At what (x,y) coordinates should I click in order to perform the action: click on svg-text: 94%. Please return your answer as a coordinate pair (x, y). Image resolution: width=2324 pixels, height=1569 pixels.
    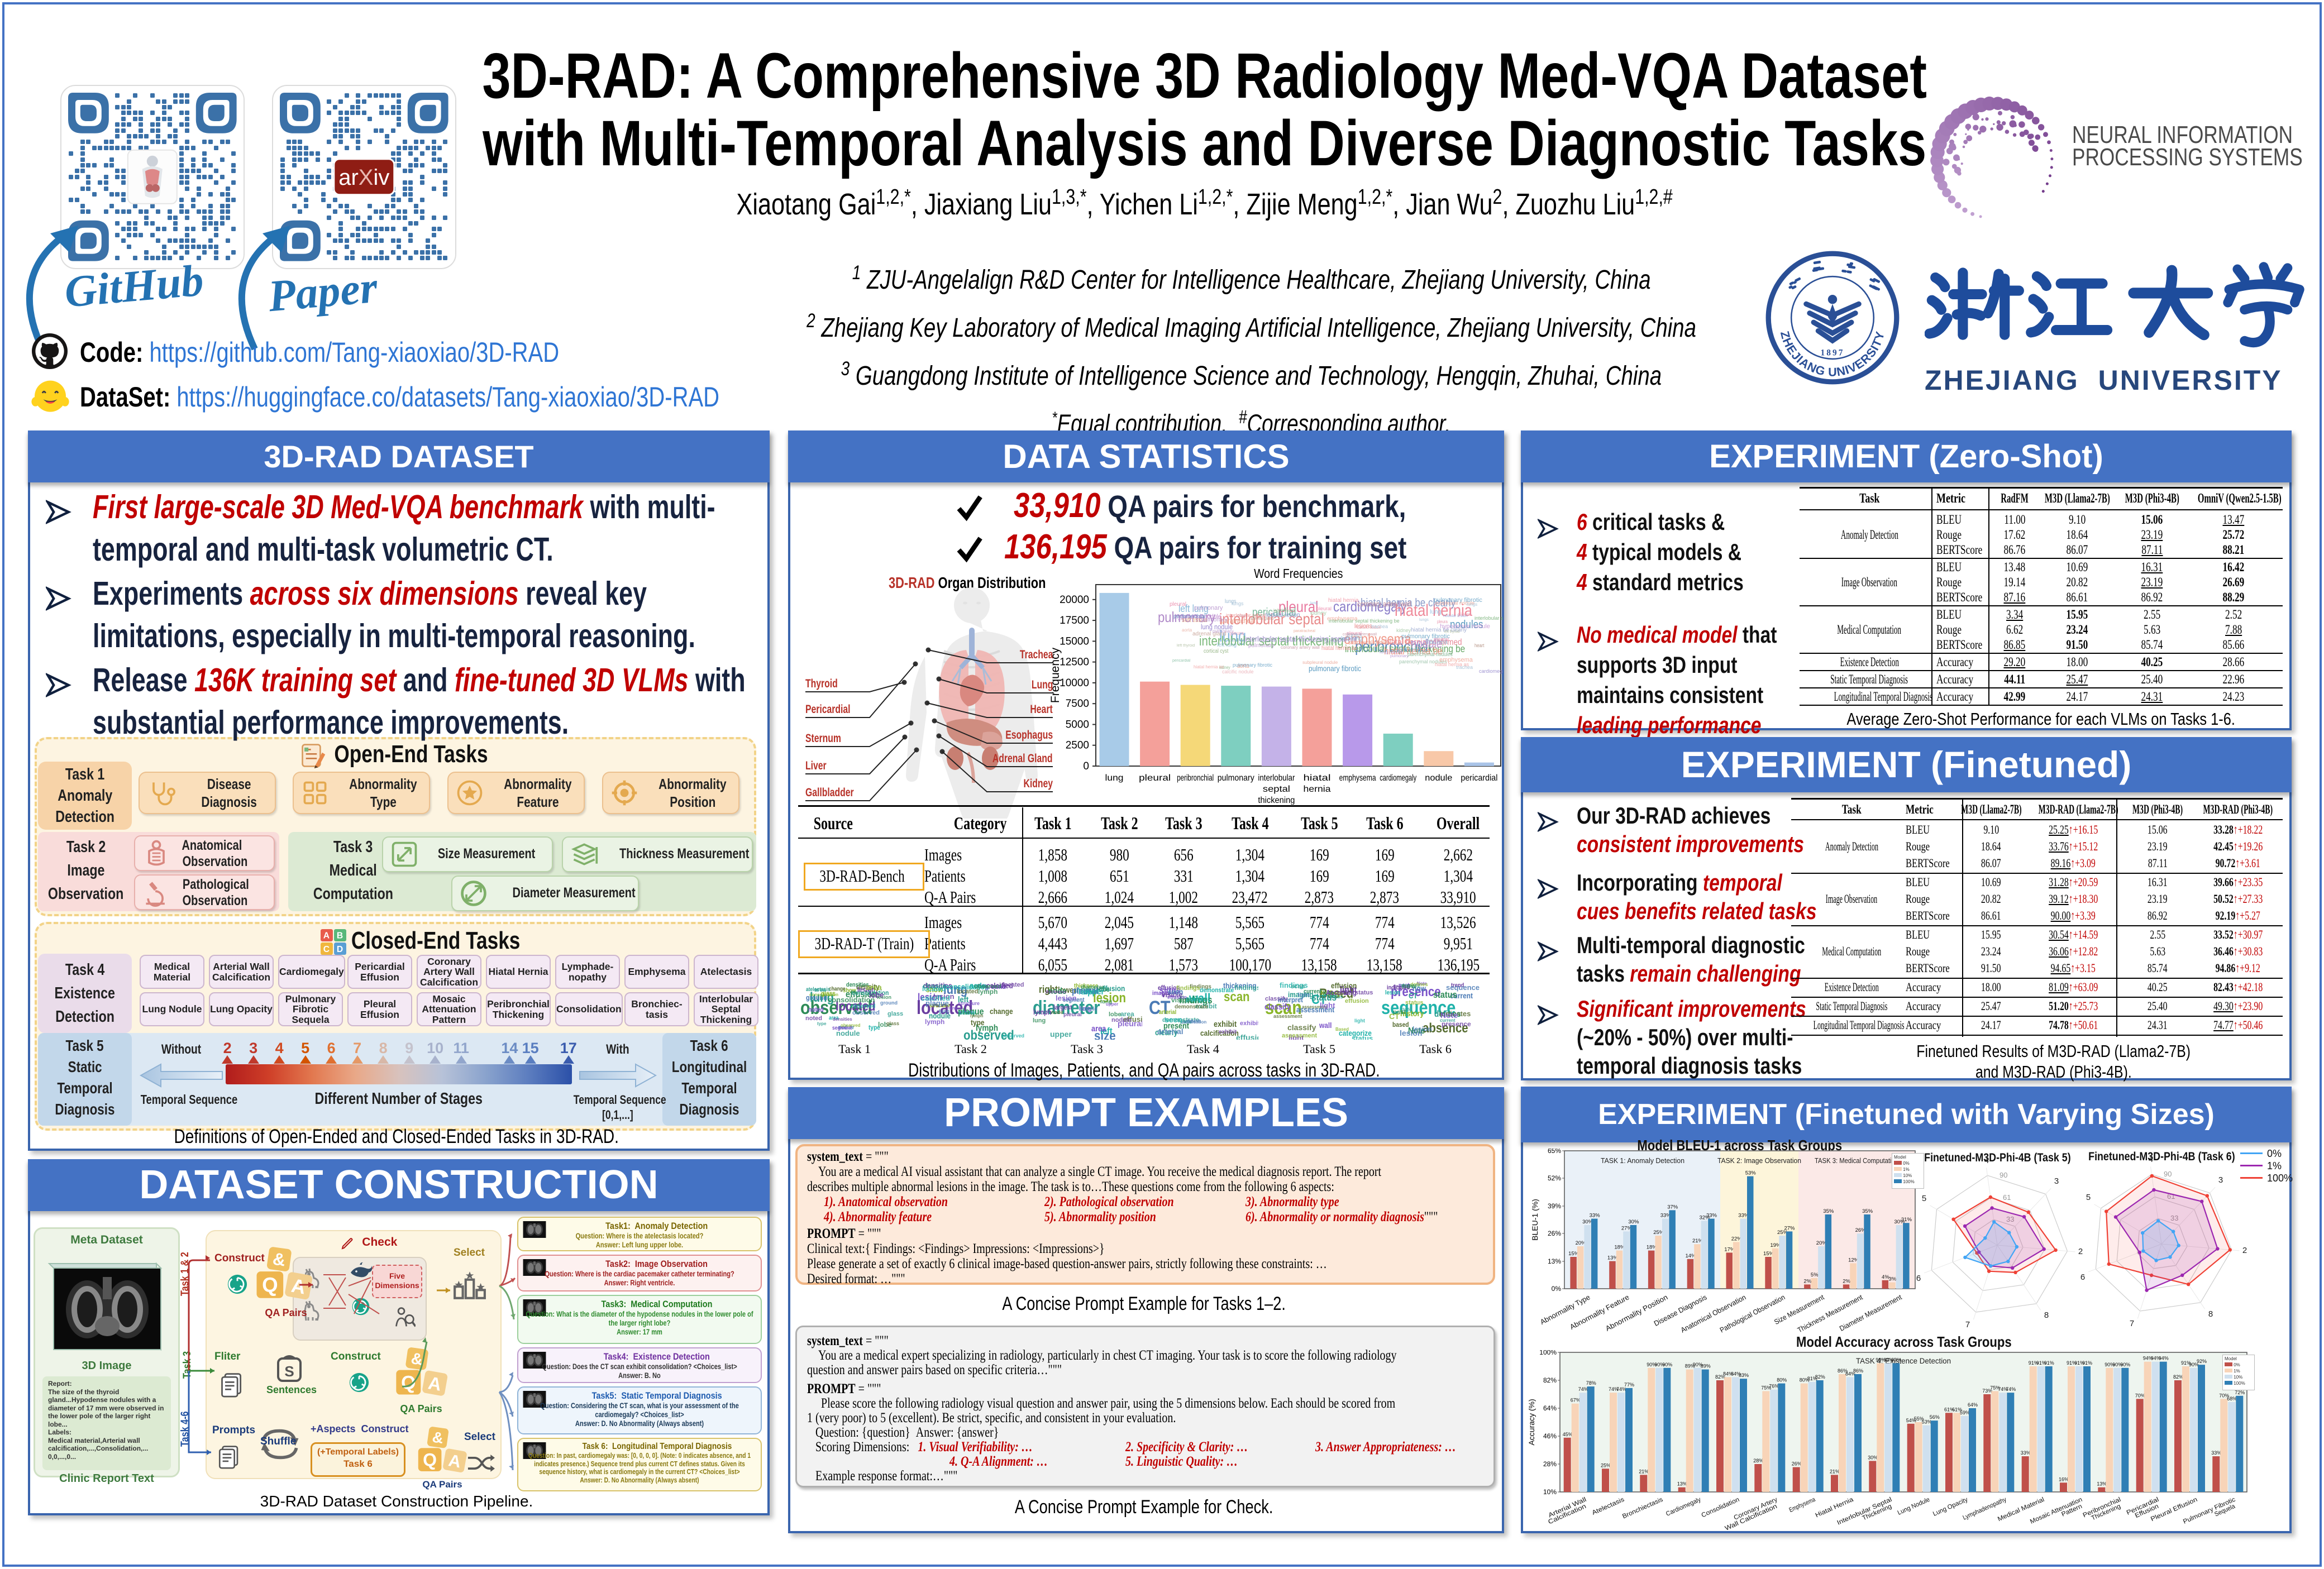
    Looking at the image, I should click on (2156, 1358).